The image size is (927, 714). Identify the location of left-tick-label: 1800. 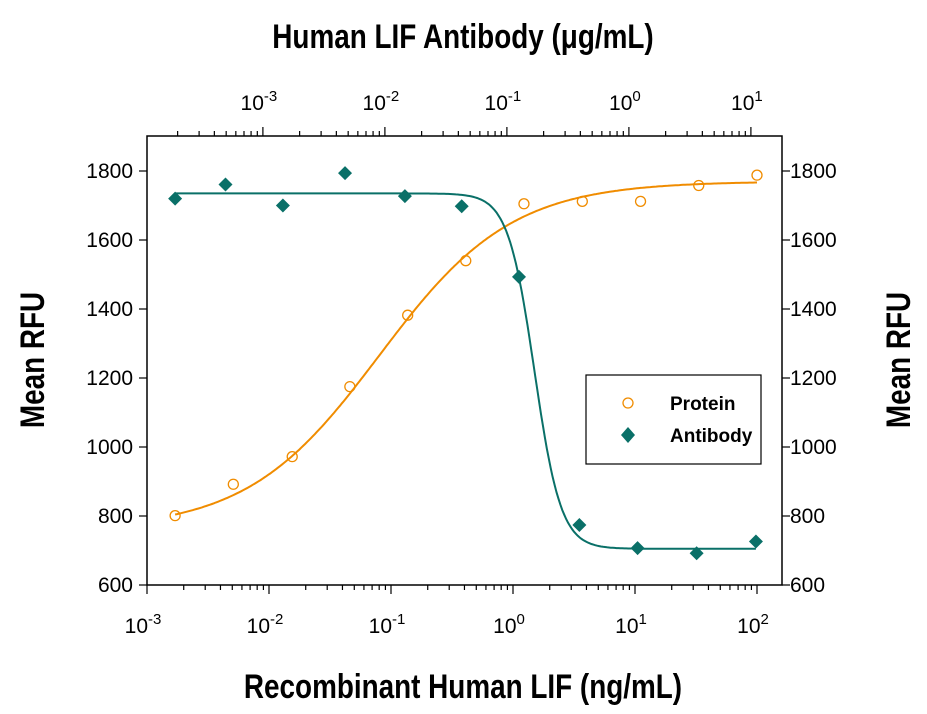
(109, 171).